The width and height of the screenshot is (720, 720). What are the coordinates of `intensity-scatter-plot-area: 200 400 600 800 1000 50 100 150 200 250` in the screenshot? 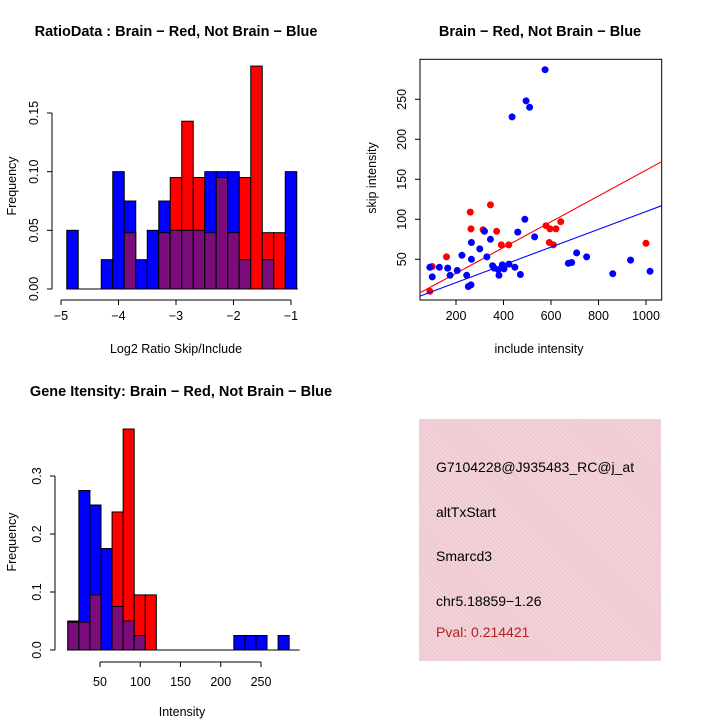 It's located at (529, 190).